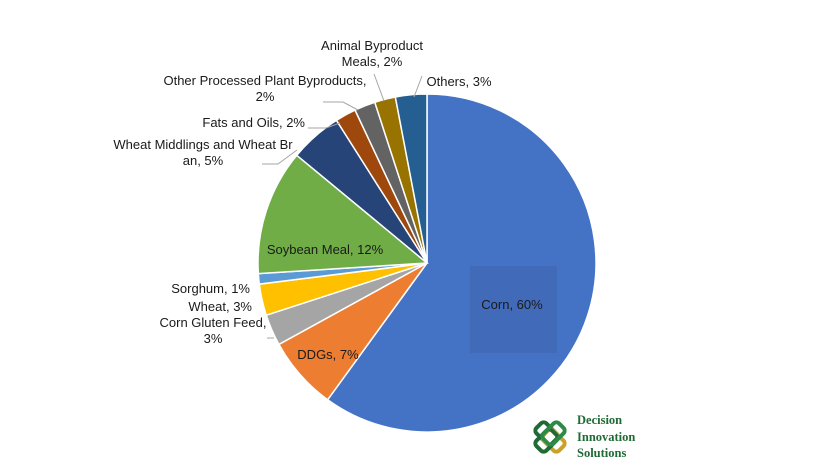  Describe the element at coordinates (458, 81) in the screenshot. I see `slice-label: Others, 3%` at that location.